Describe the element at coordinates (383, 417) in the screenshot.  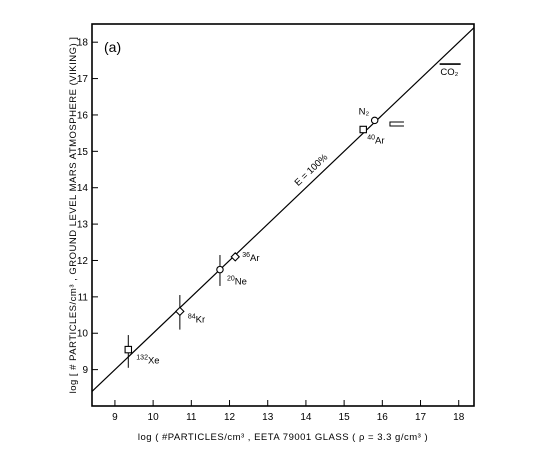
I see `x-tick-label: 16` at that location.